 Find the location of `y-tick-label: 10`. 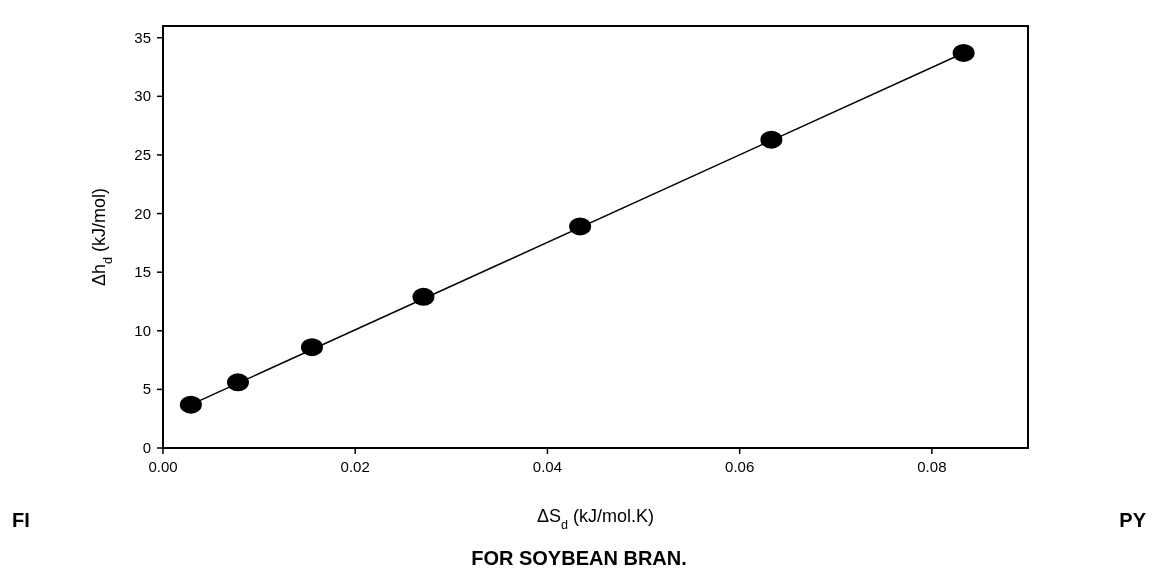

y-tick-label: 10 is located at coordinates (142, 330).